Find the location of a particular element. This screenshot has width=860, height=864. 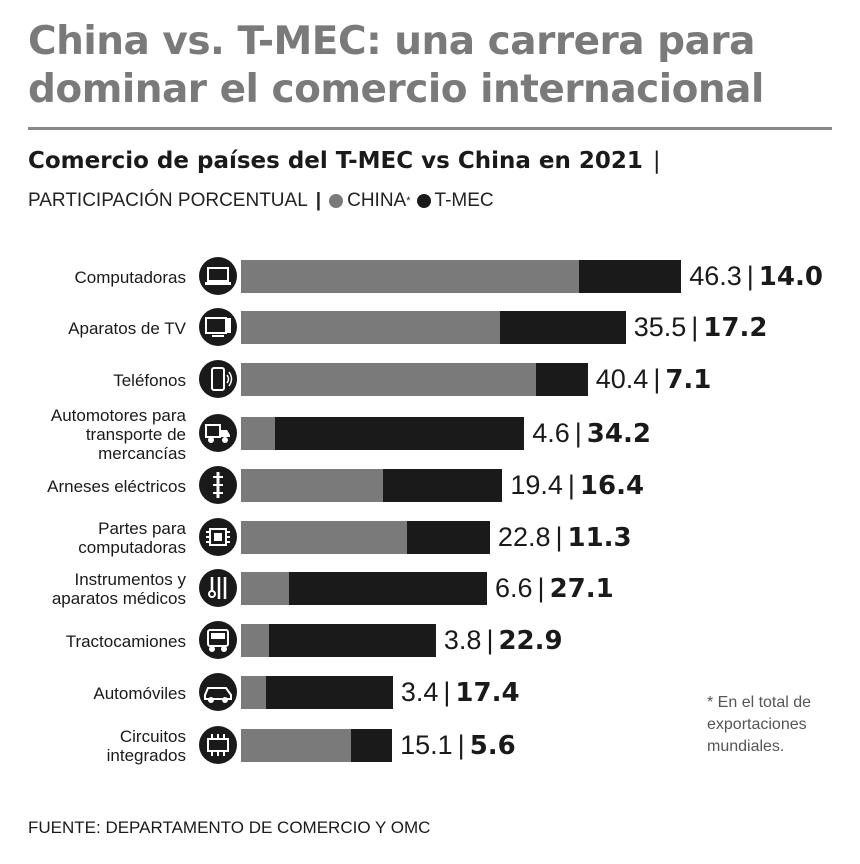

value-label-china: 3.8 is located at coordinates (462, 639).